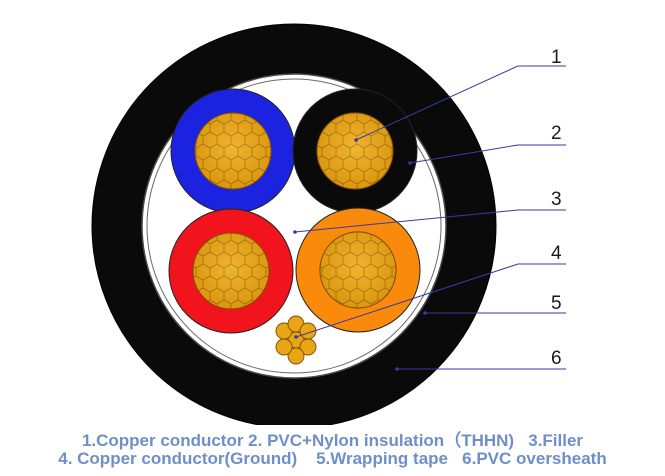 The height and width of the screenshot is (476, 665). What do you see at coordinates (556, 57) in the screenshot?
I see `callout-number-1: 1` at bounding box center [556, 57].